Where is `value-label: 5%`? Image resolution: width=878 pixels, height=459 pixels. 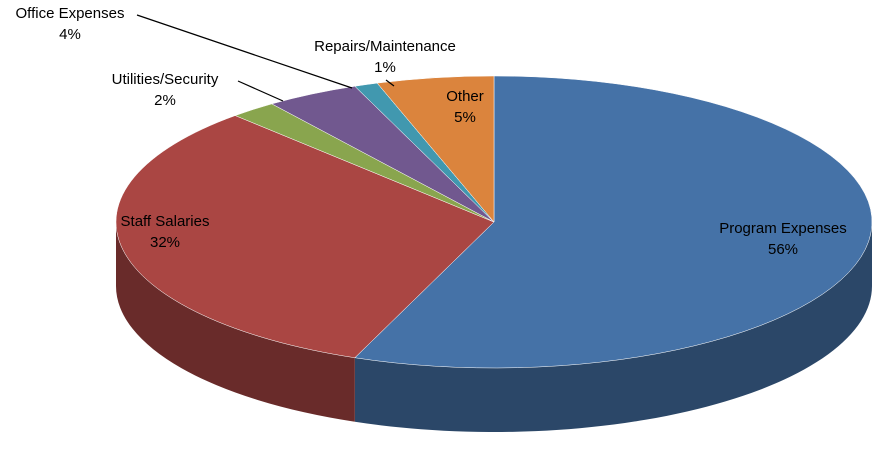
value-label: 5% is located at coordinates (465, 117).